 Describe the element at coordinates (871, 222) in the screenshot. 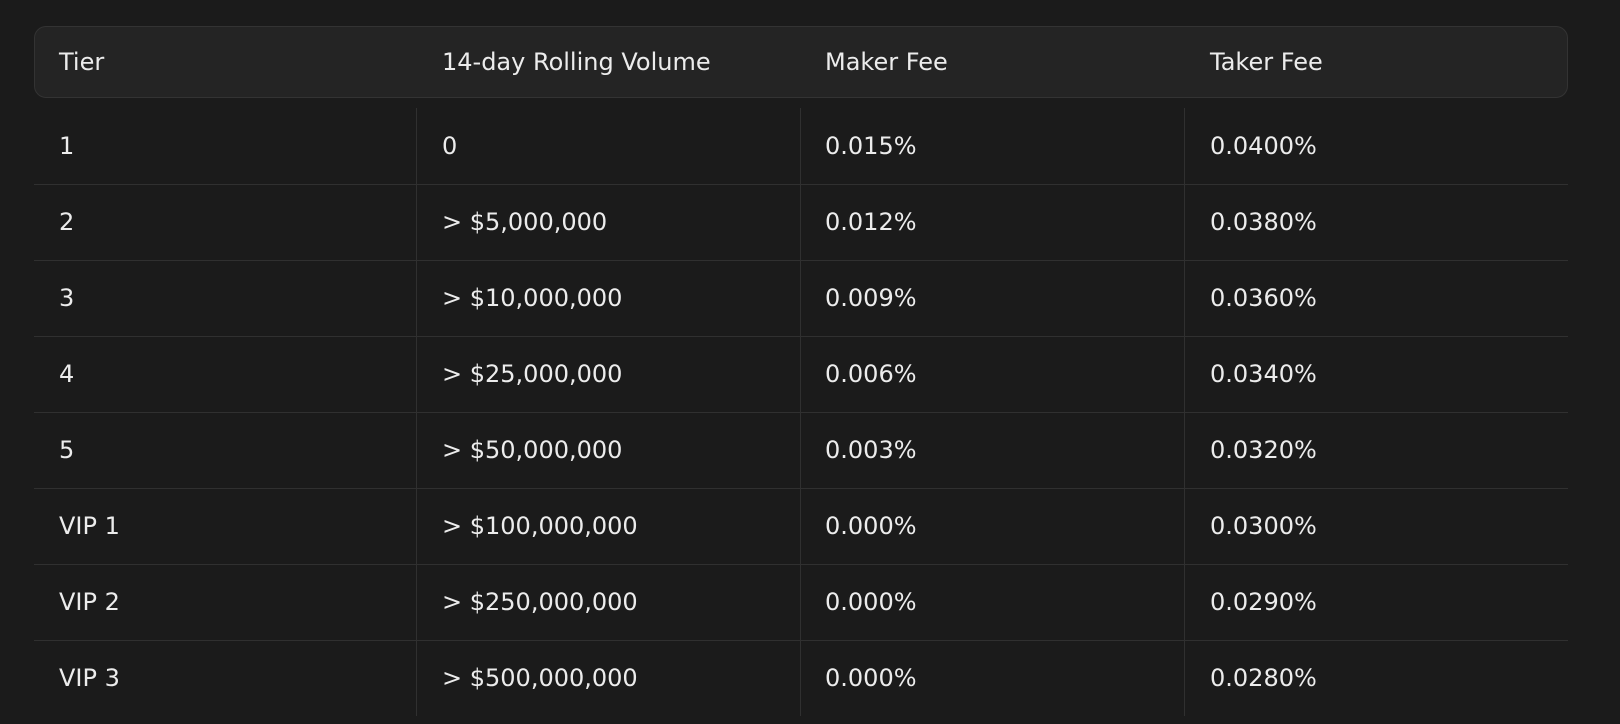

I see `table-cell: 0.012%` at that location.